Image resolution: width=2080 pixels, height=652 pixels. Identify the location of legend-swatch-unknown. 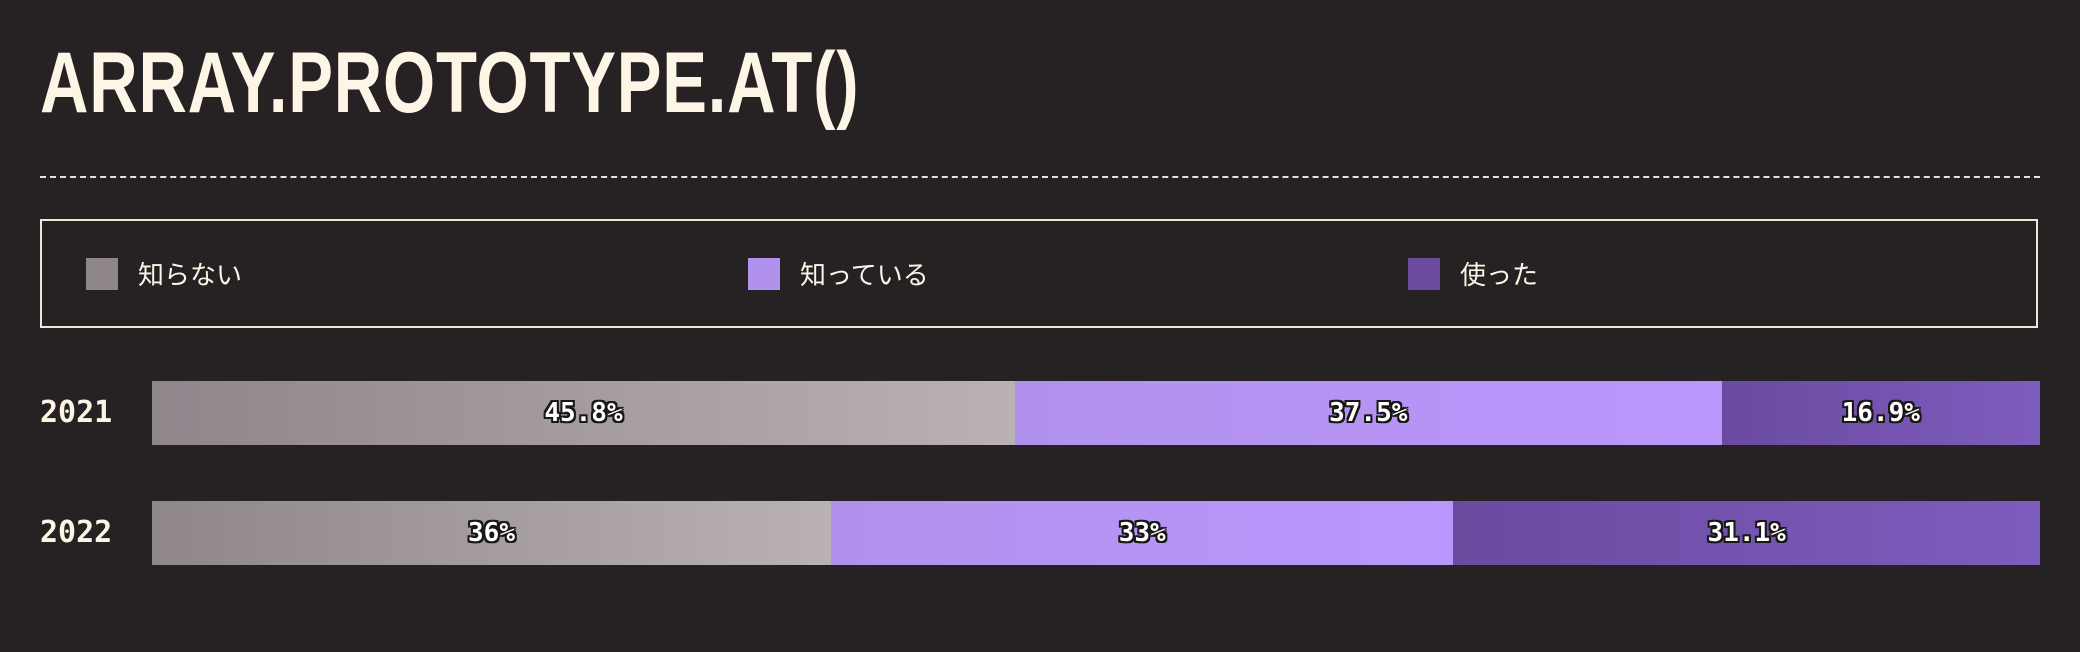
(102, 273).